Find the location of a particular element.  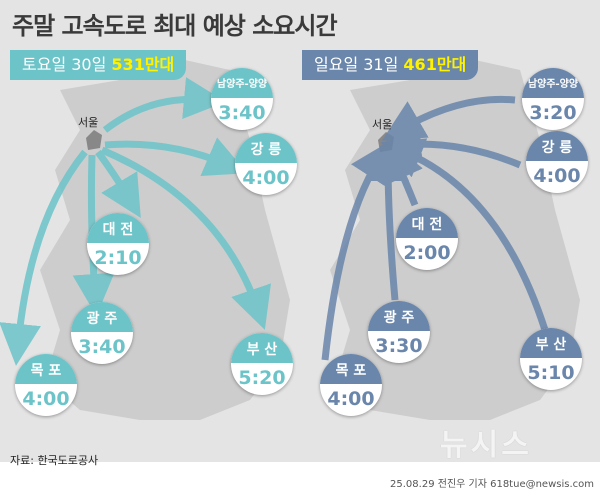

route-time: 5:20 is located at coordinates (262, 378).